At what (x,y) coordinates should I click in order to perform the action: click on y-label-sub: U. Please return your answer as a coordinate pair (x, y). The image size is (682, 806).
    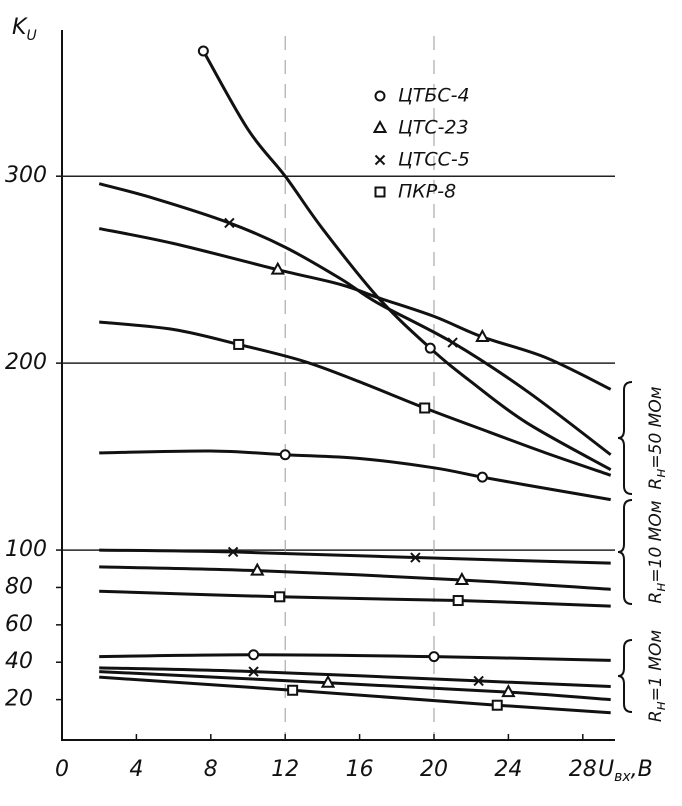
    Looking at the image, I should click on (31, 36).